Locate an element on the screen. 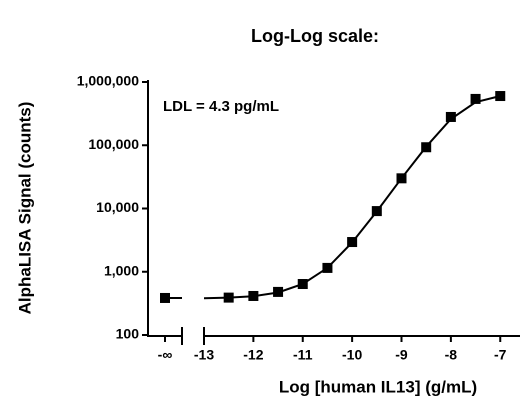 The image size is (527, 406). y-tick-label: 100,000 is located at coordinates (113, 144).